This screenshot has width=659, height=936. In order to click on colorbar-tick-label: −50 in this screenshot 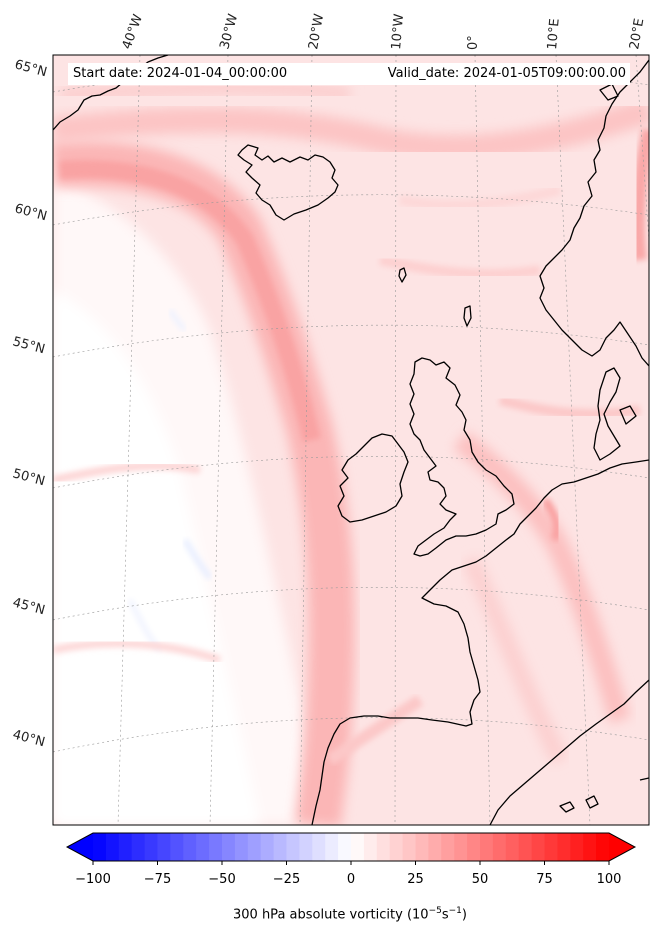, I will do `click(221, 879)`.